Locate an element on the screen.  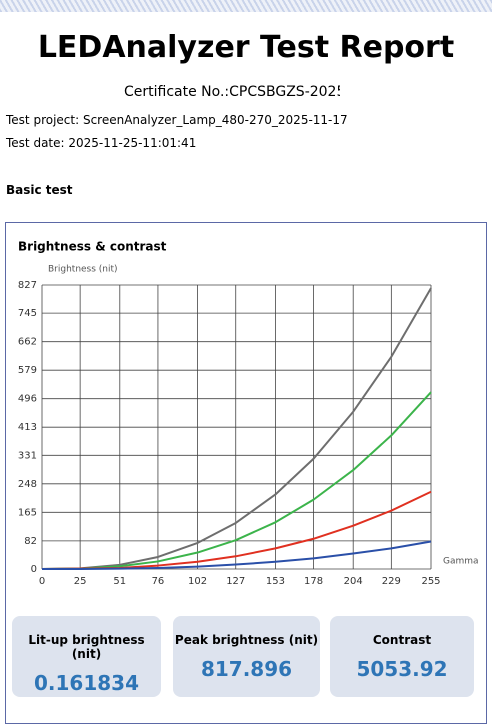
chart-title: Brightness & contrast is located at coordinates (92, 247).